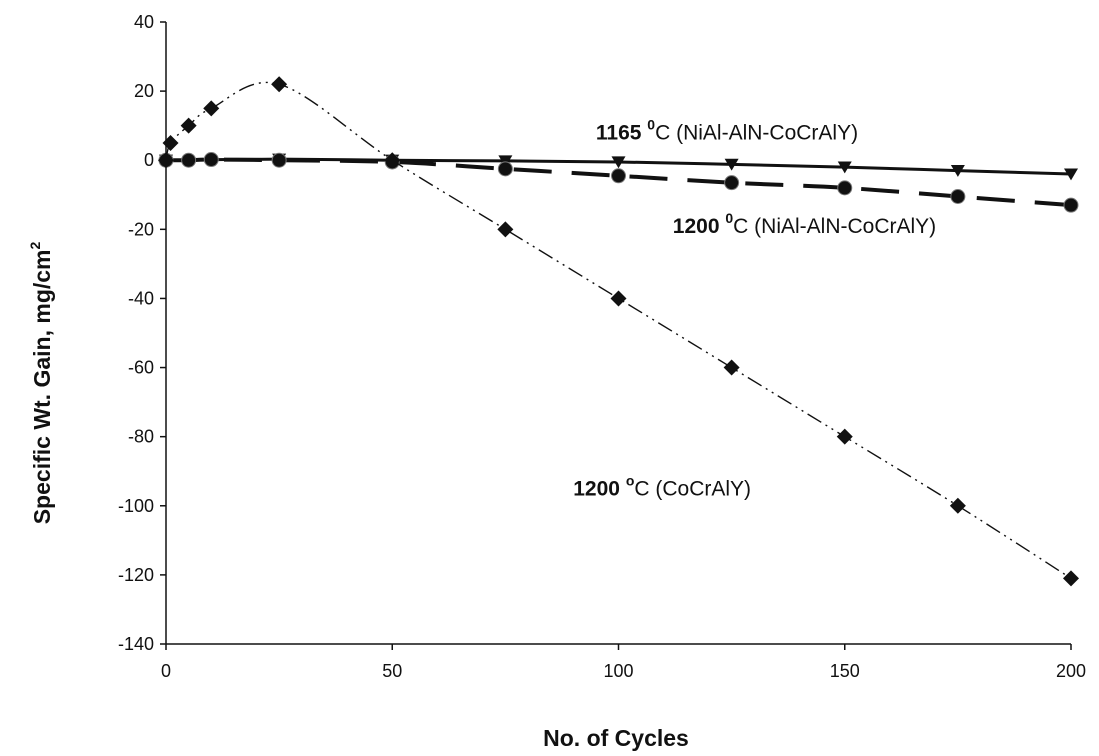  Describe the element at coordinates (141, 298) in the screenshot. I see `y-tick-label: -40` at that location.